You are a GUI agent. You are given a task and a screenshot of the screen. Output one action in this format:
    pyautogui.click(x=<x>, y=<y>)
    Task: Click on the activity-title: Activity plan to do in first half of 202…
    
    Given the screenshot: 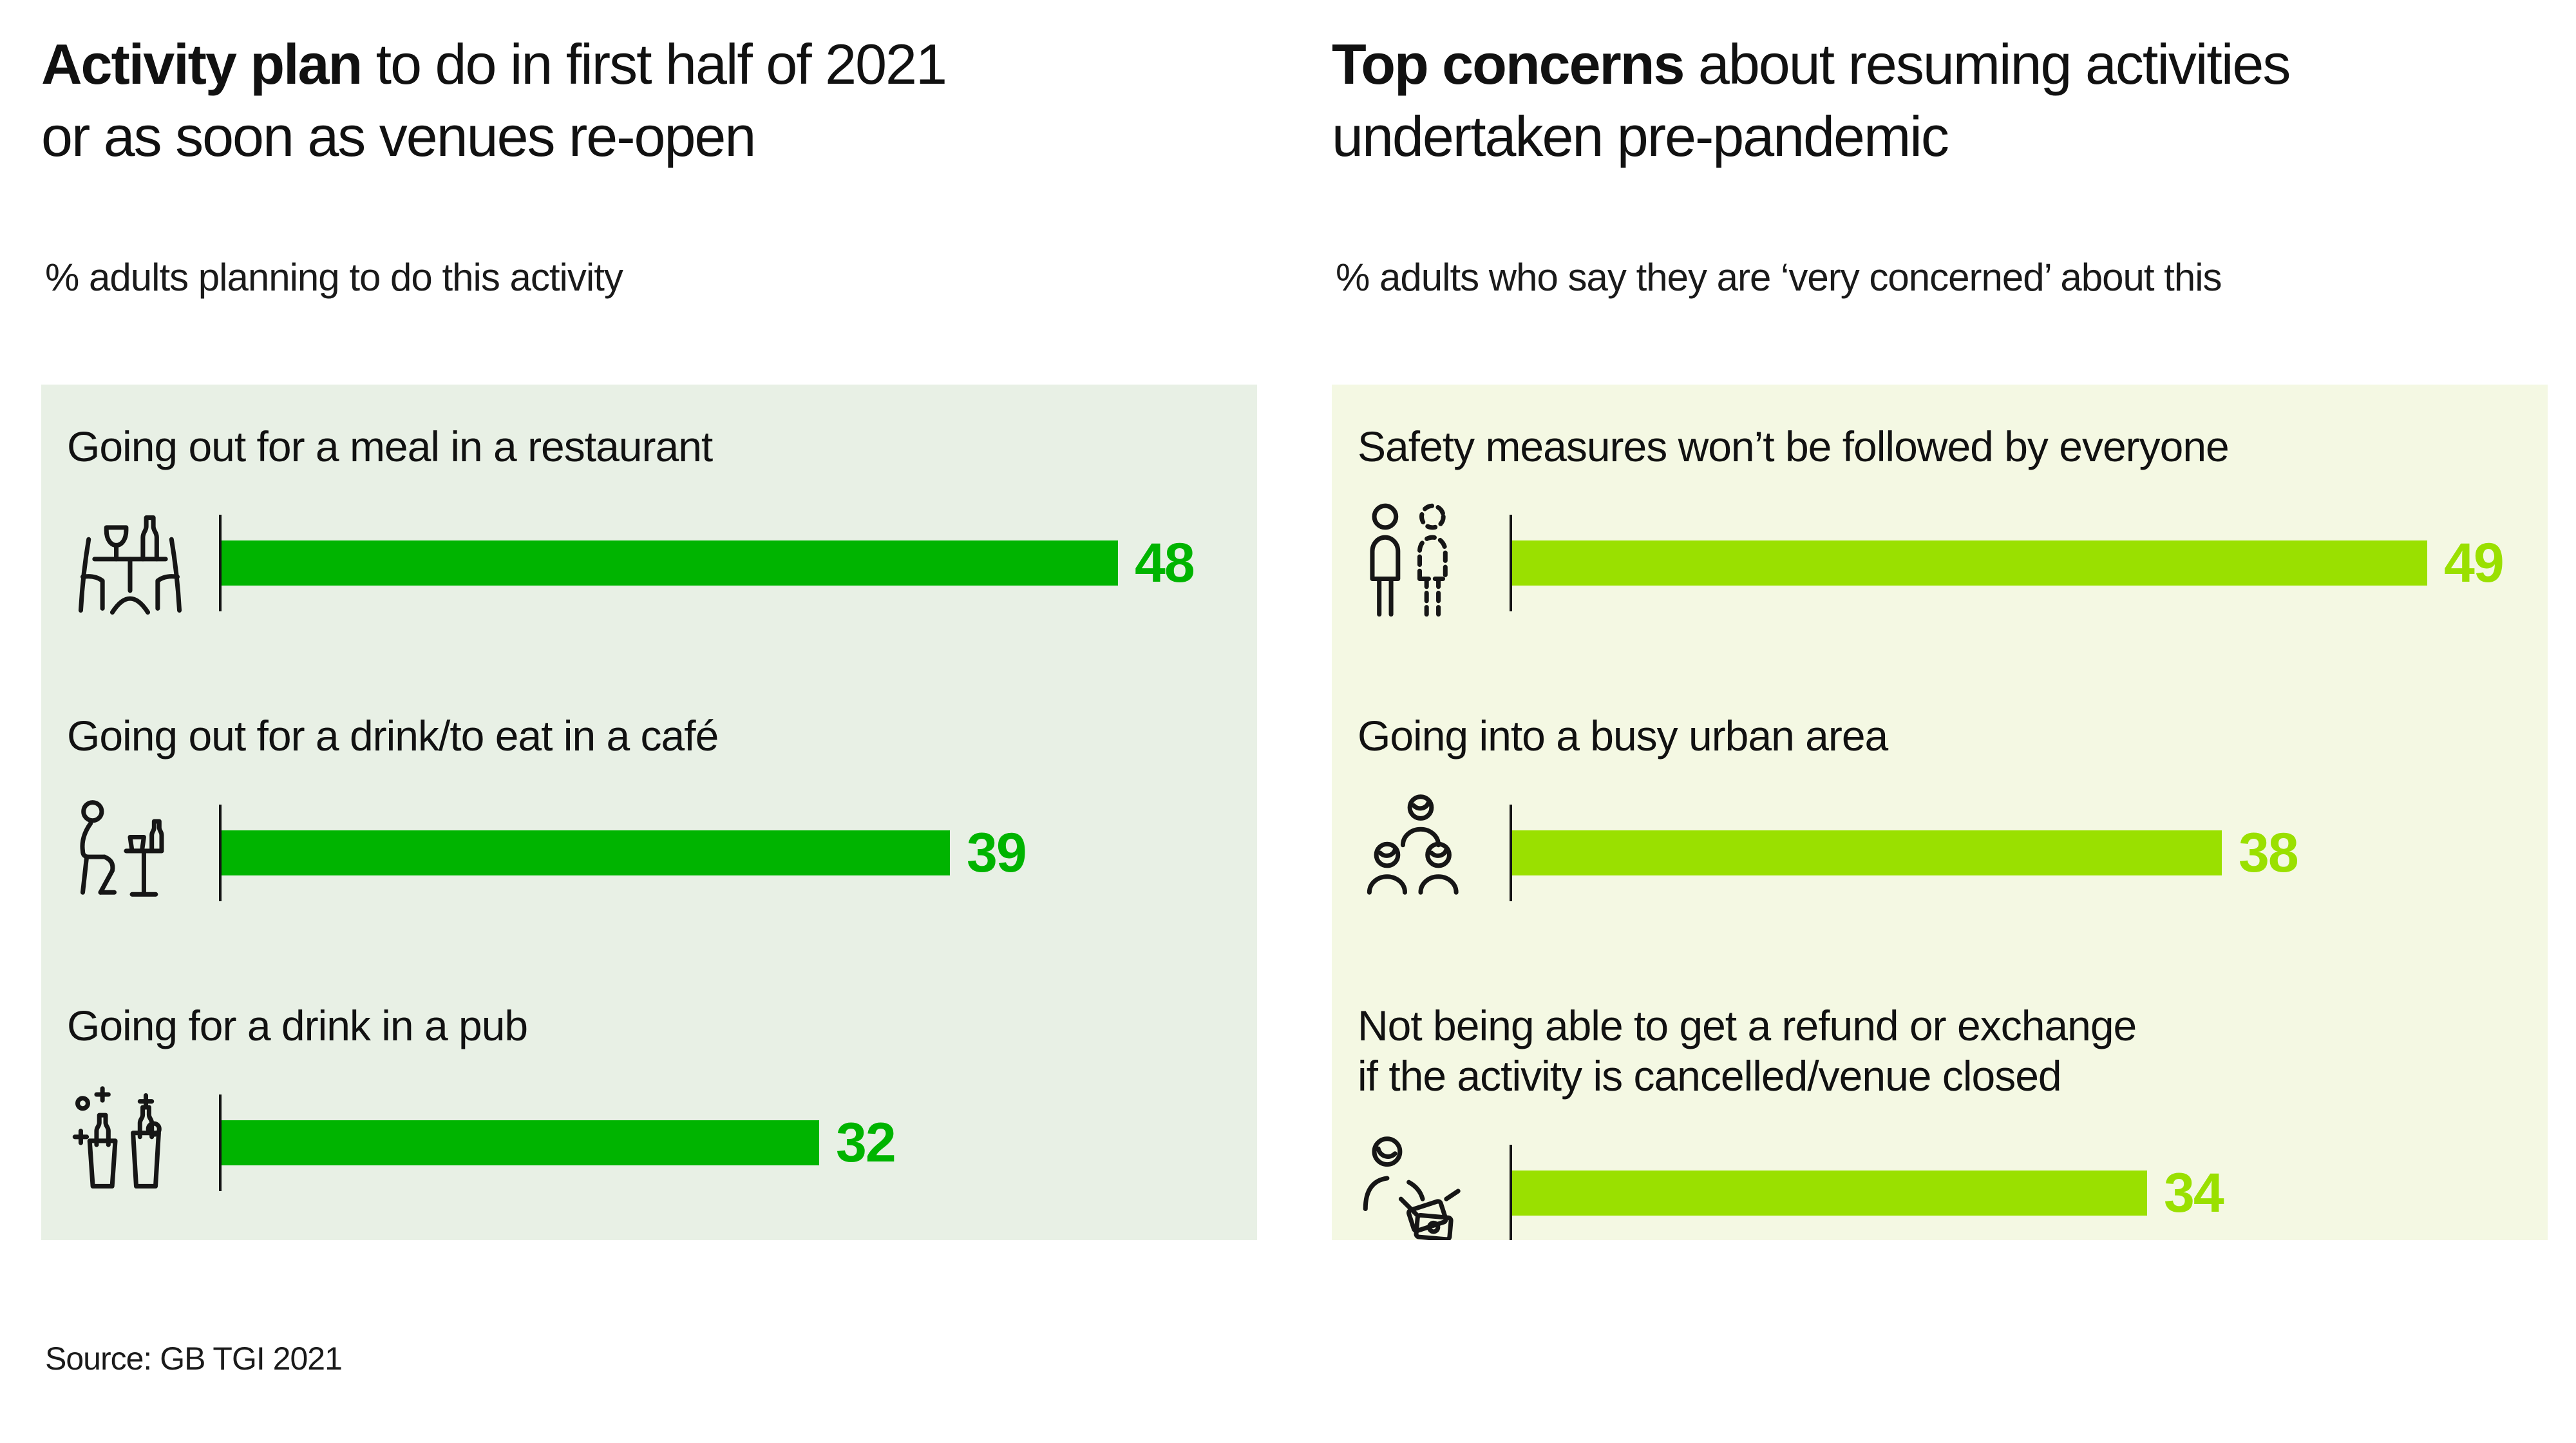 What is the action you would take?
    pyautogui.click(x=649, y=100)
    